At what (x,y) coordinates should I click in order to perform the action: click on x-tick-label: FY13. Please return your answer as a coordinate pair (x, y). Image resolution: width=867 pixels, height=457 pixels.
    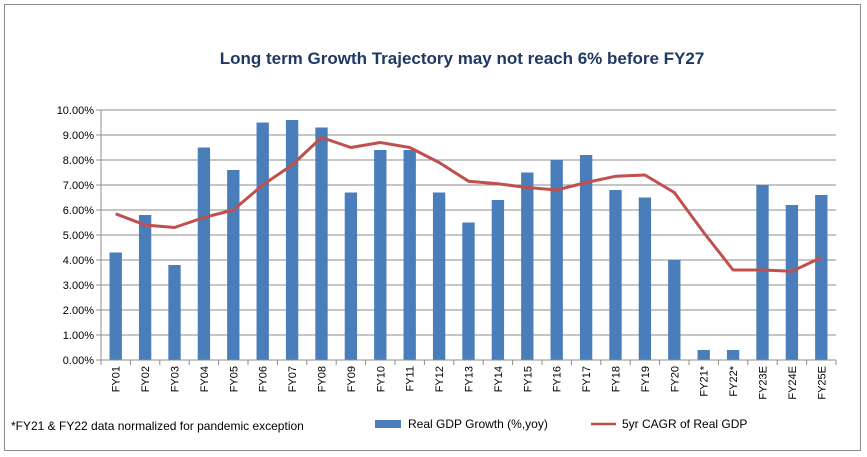
    Looking at the image, I should click on (470, 379).